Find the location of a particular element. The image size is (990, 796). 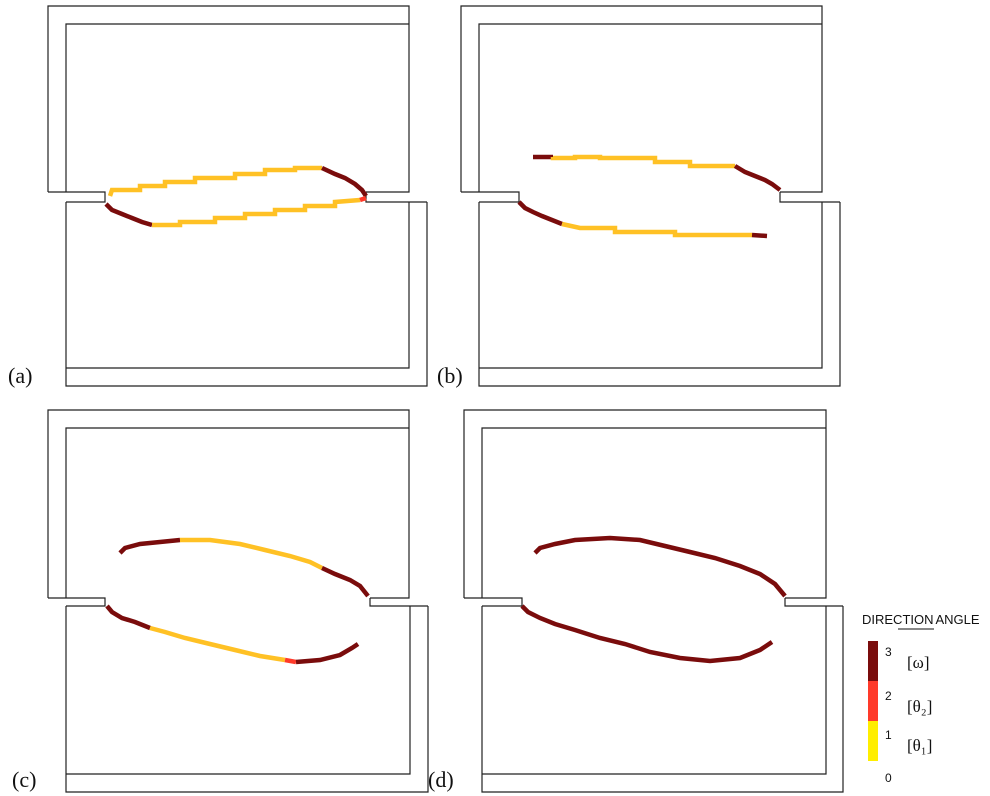

legend-value-2: 2 is located at coordinates (888, 696).